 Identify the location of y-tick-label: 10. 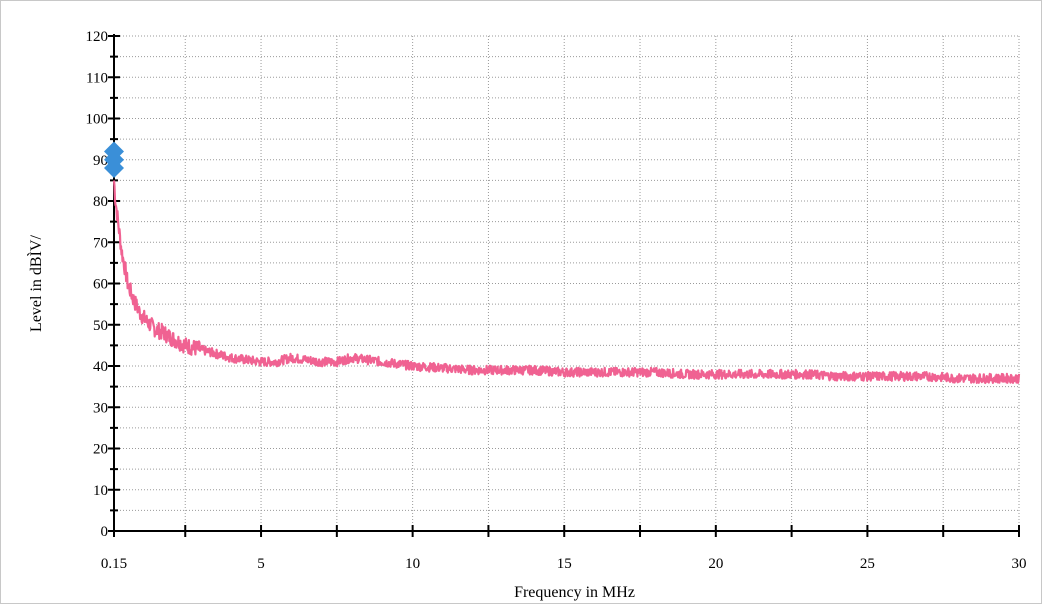
(100, 491).